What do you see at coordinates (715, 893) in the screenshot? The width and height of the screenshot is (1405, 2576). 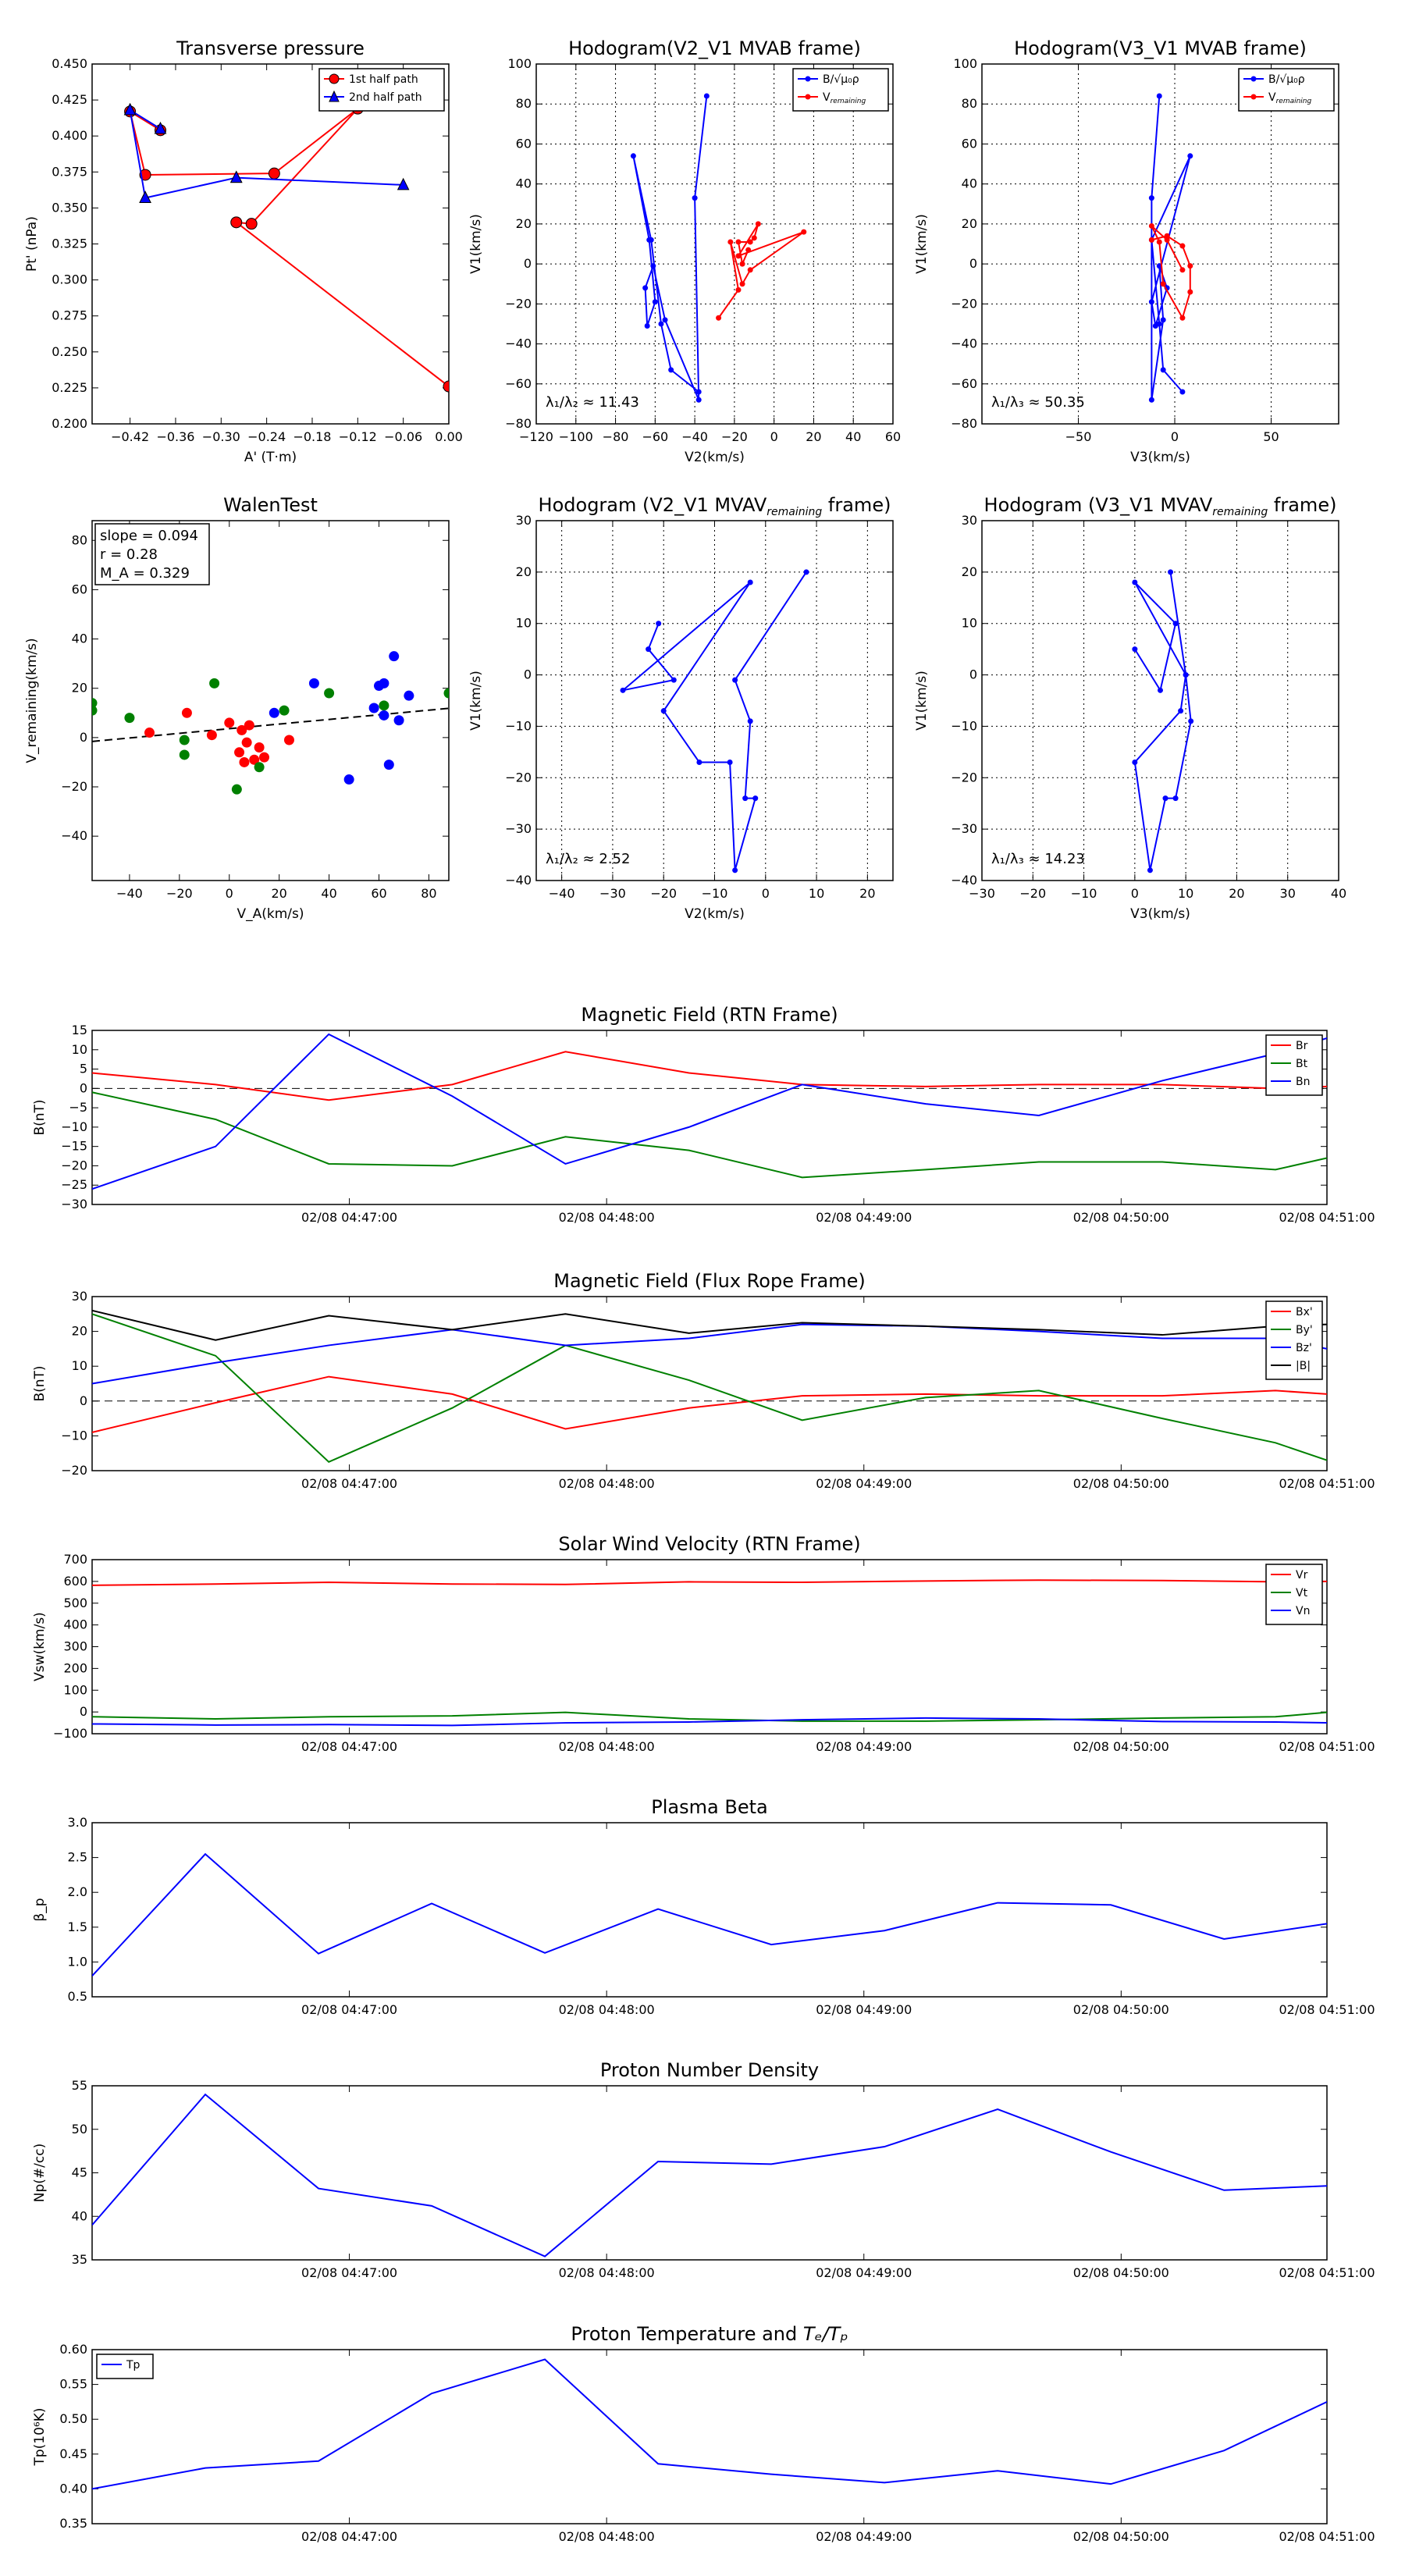 I see `x-tick-label: −10` at bounding box center [715, 893].